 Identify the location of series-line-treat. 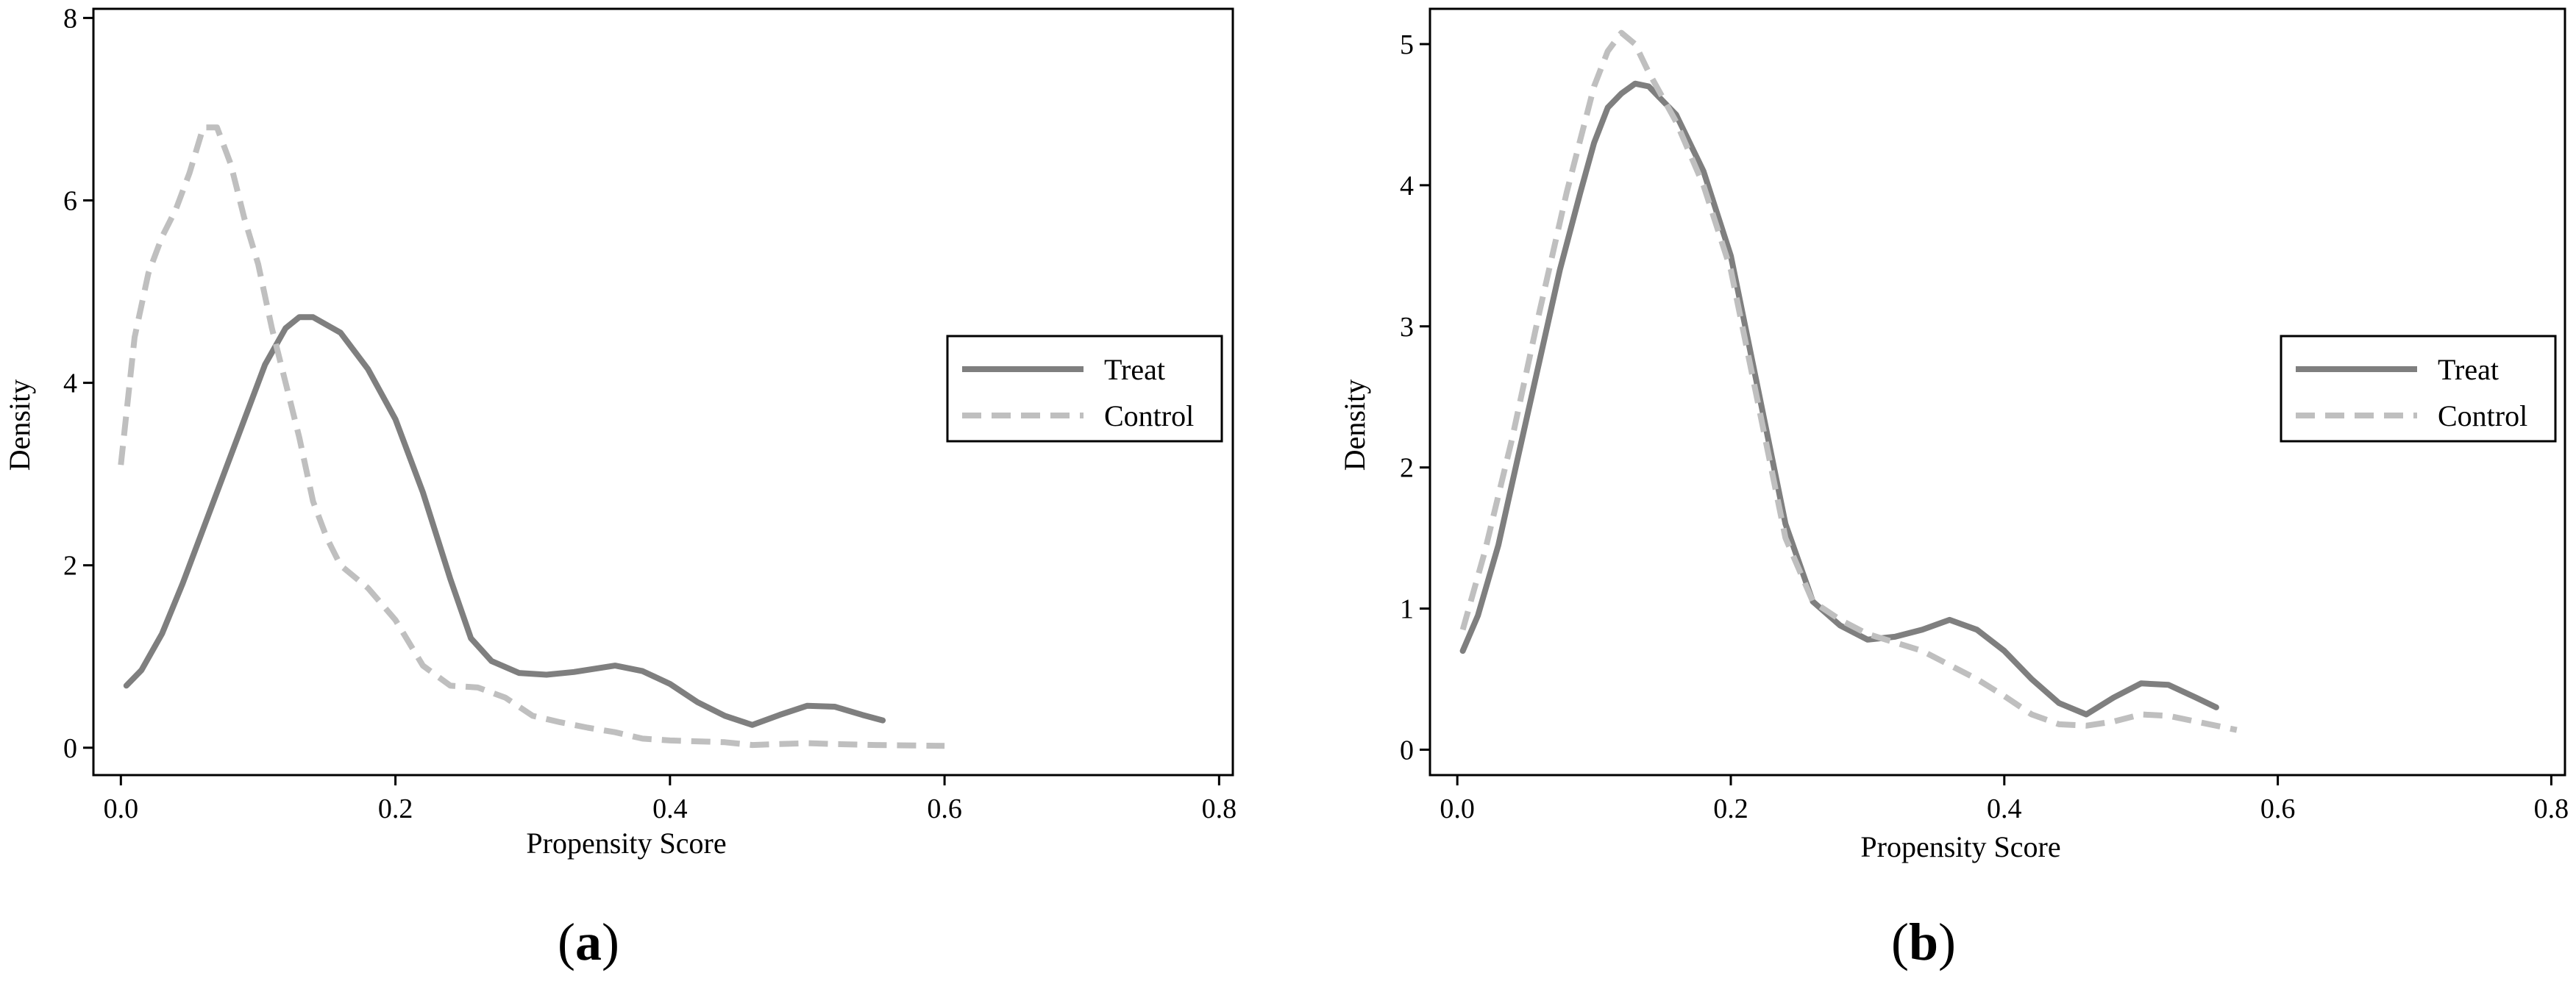
(504, 521).